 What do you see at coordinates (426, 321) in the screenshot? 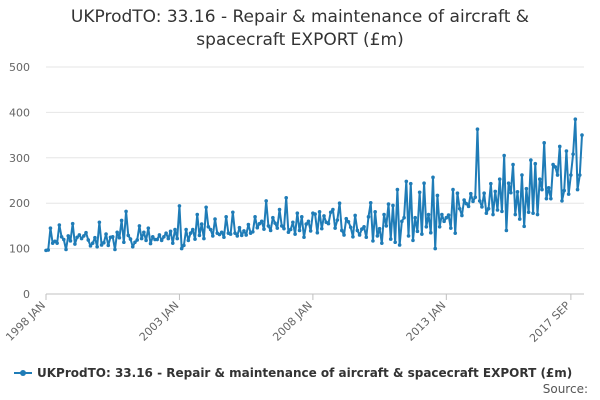
I see `x-tick-label: 2013 JAN` at bounding box center [426, 321].